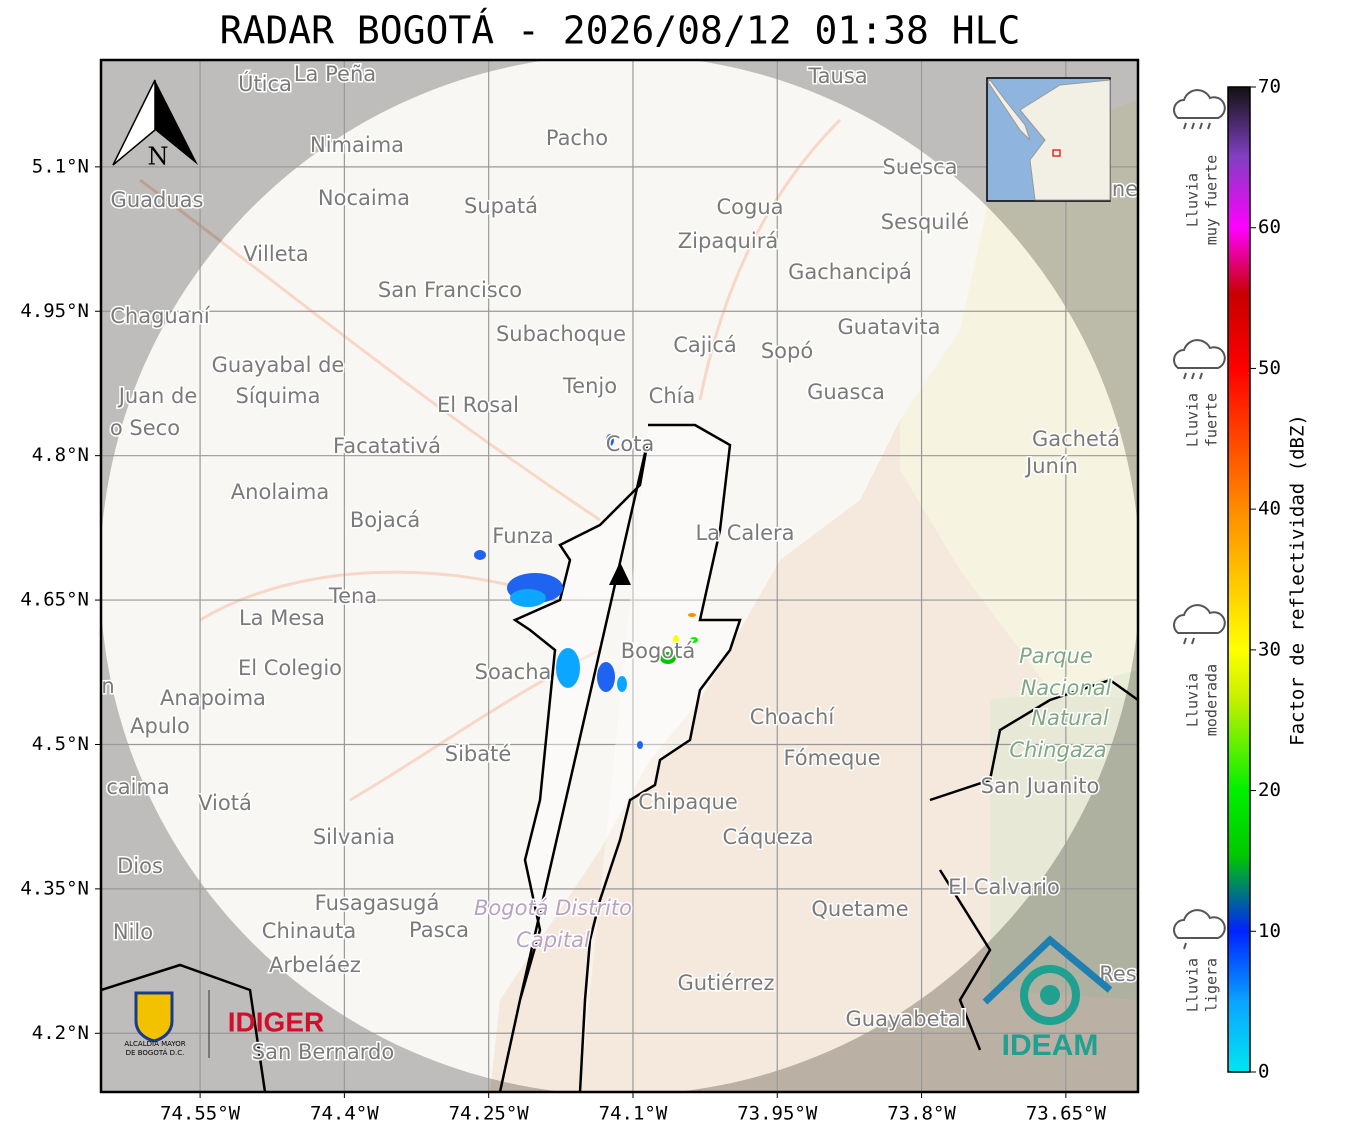  What do you see at coordinates (344, 1114) in the screenshot?
I see `x-tick-label: 74.4°W` at bounding box center [344, 1114].